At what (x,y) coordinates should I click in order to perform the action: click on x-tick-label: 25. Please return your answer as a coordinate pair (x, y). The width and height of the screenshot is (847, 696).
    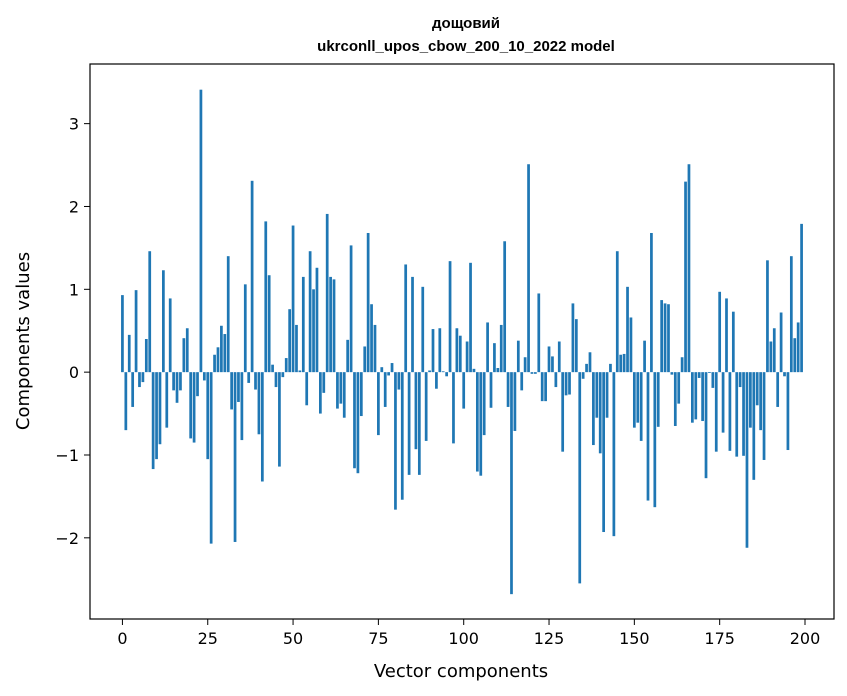
    Looking at the image, I should click on (208, 638).